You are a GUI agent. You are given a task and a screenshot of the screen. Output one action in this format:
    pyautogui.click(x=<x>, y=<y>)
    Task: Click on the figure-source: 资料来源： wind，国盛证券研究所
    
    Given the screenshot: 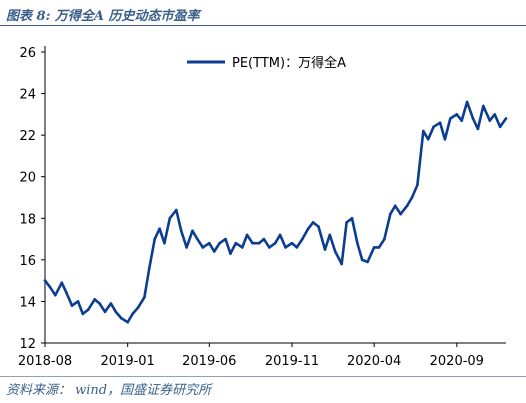 What is the action you would take?
    pyautogui.click(x=109, y=390)
    